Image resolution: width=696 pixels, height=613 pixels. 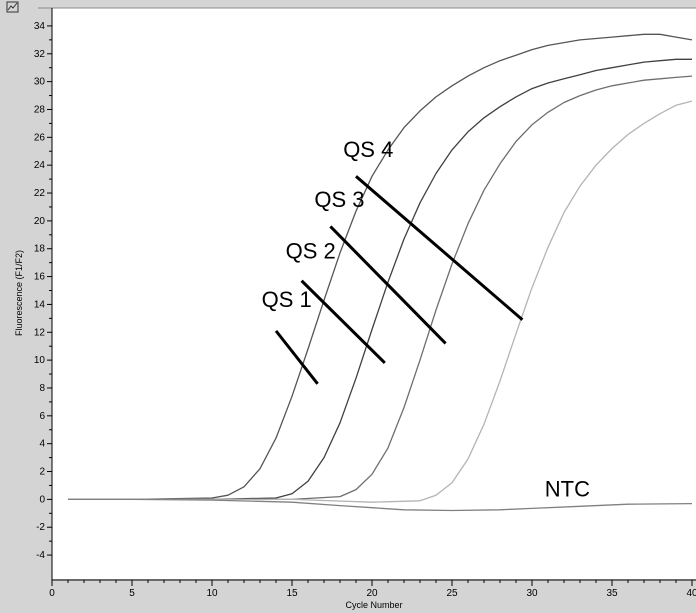 I want to click on annotation-label-qs-1: QS 1, so click(x=287, y=299).